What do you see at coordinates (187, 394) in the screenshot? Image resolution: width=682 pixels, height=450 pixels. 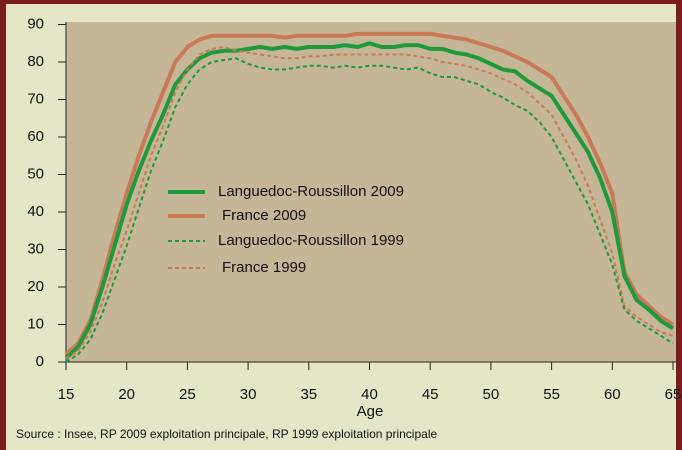 I see `x-tick-label: 25` at bounding box center [187, 394].